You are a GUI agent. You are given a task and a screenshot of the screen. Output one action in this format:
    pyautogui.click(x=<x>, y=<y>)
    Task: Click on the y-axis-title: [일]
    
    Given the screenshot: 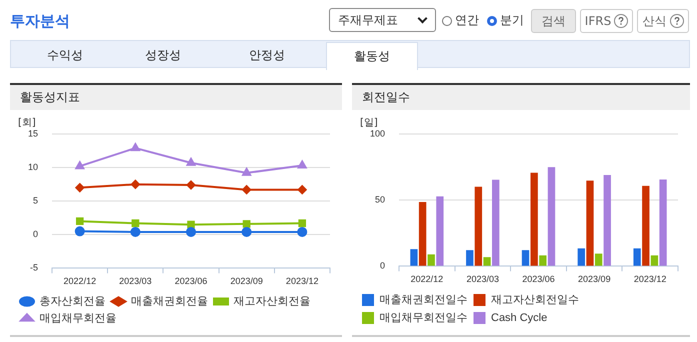 What is the action you would take?
    pyautogui.click(x=369, y=123)
    